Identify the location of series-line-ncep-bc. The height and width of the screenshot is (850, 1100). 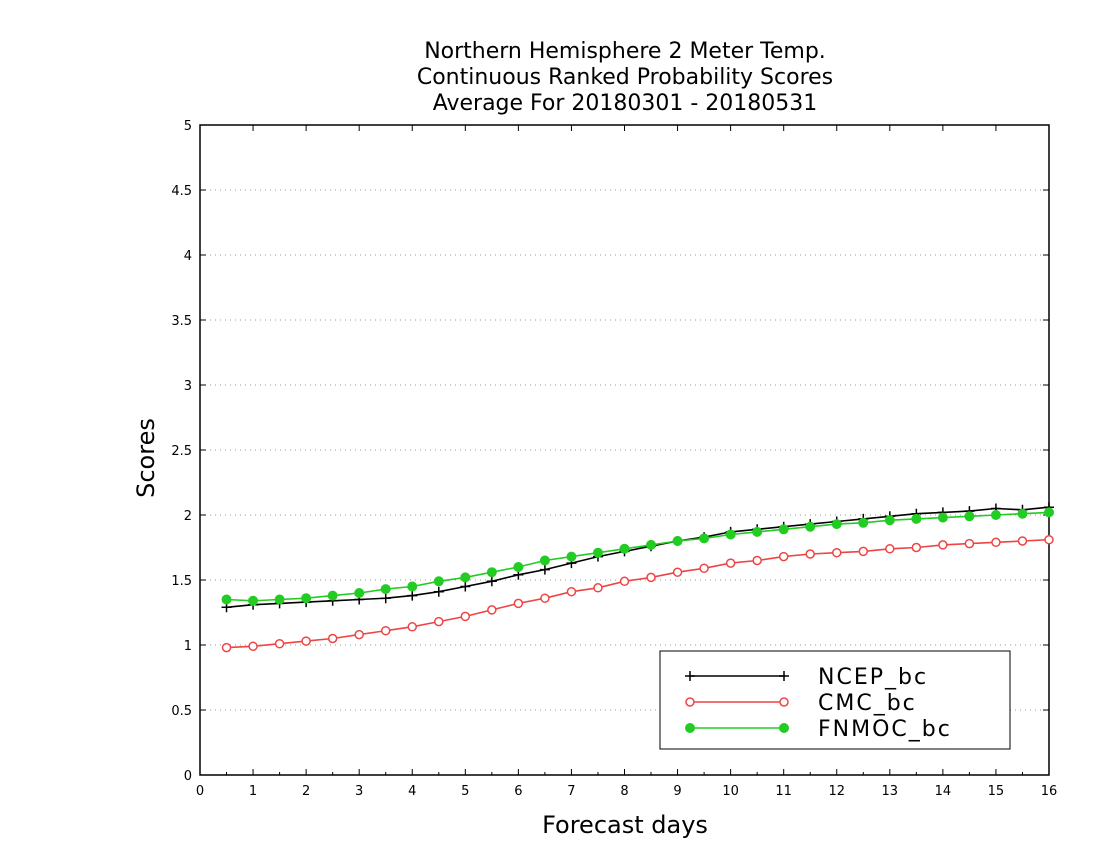
(638, 557).